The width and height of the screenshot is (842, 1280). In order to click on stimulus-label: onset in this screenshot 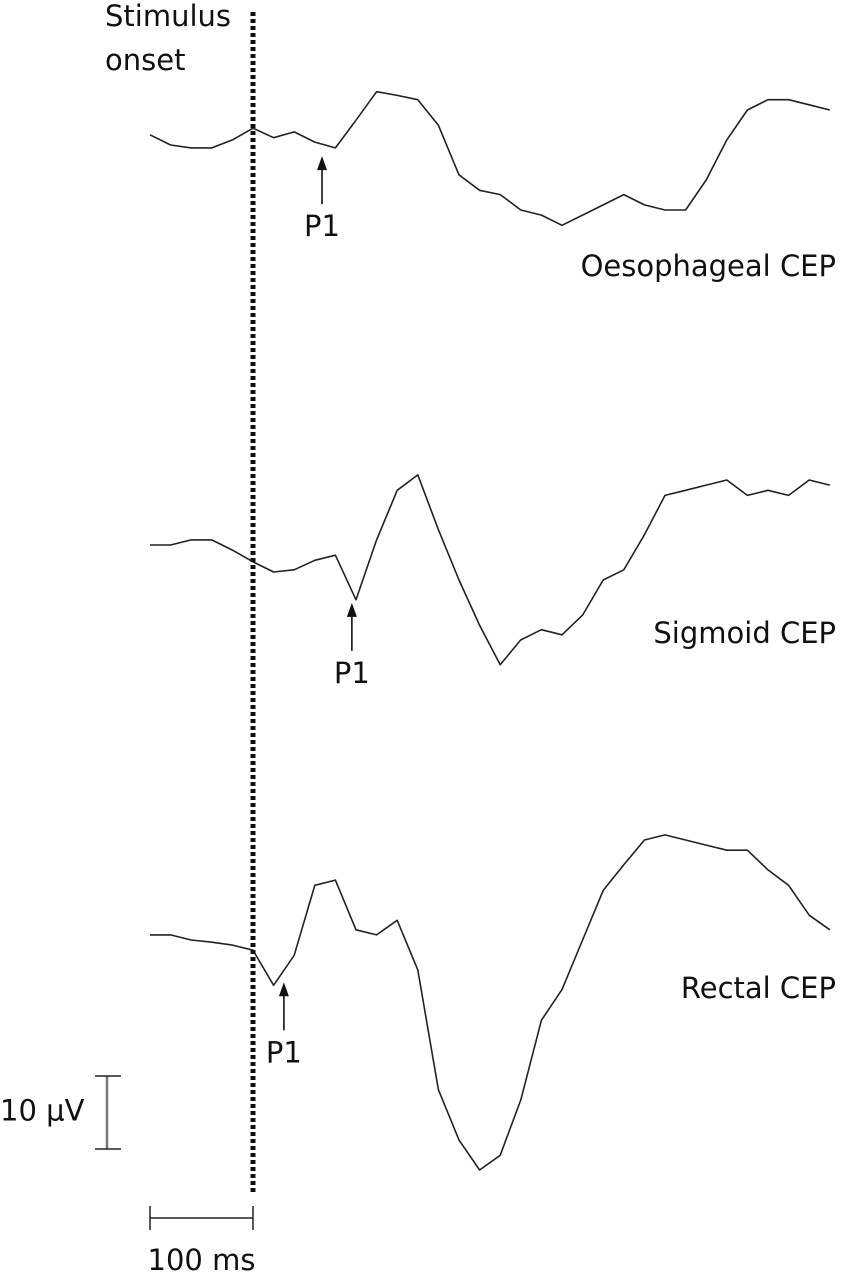, I will do `click(145, 60)`.